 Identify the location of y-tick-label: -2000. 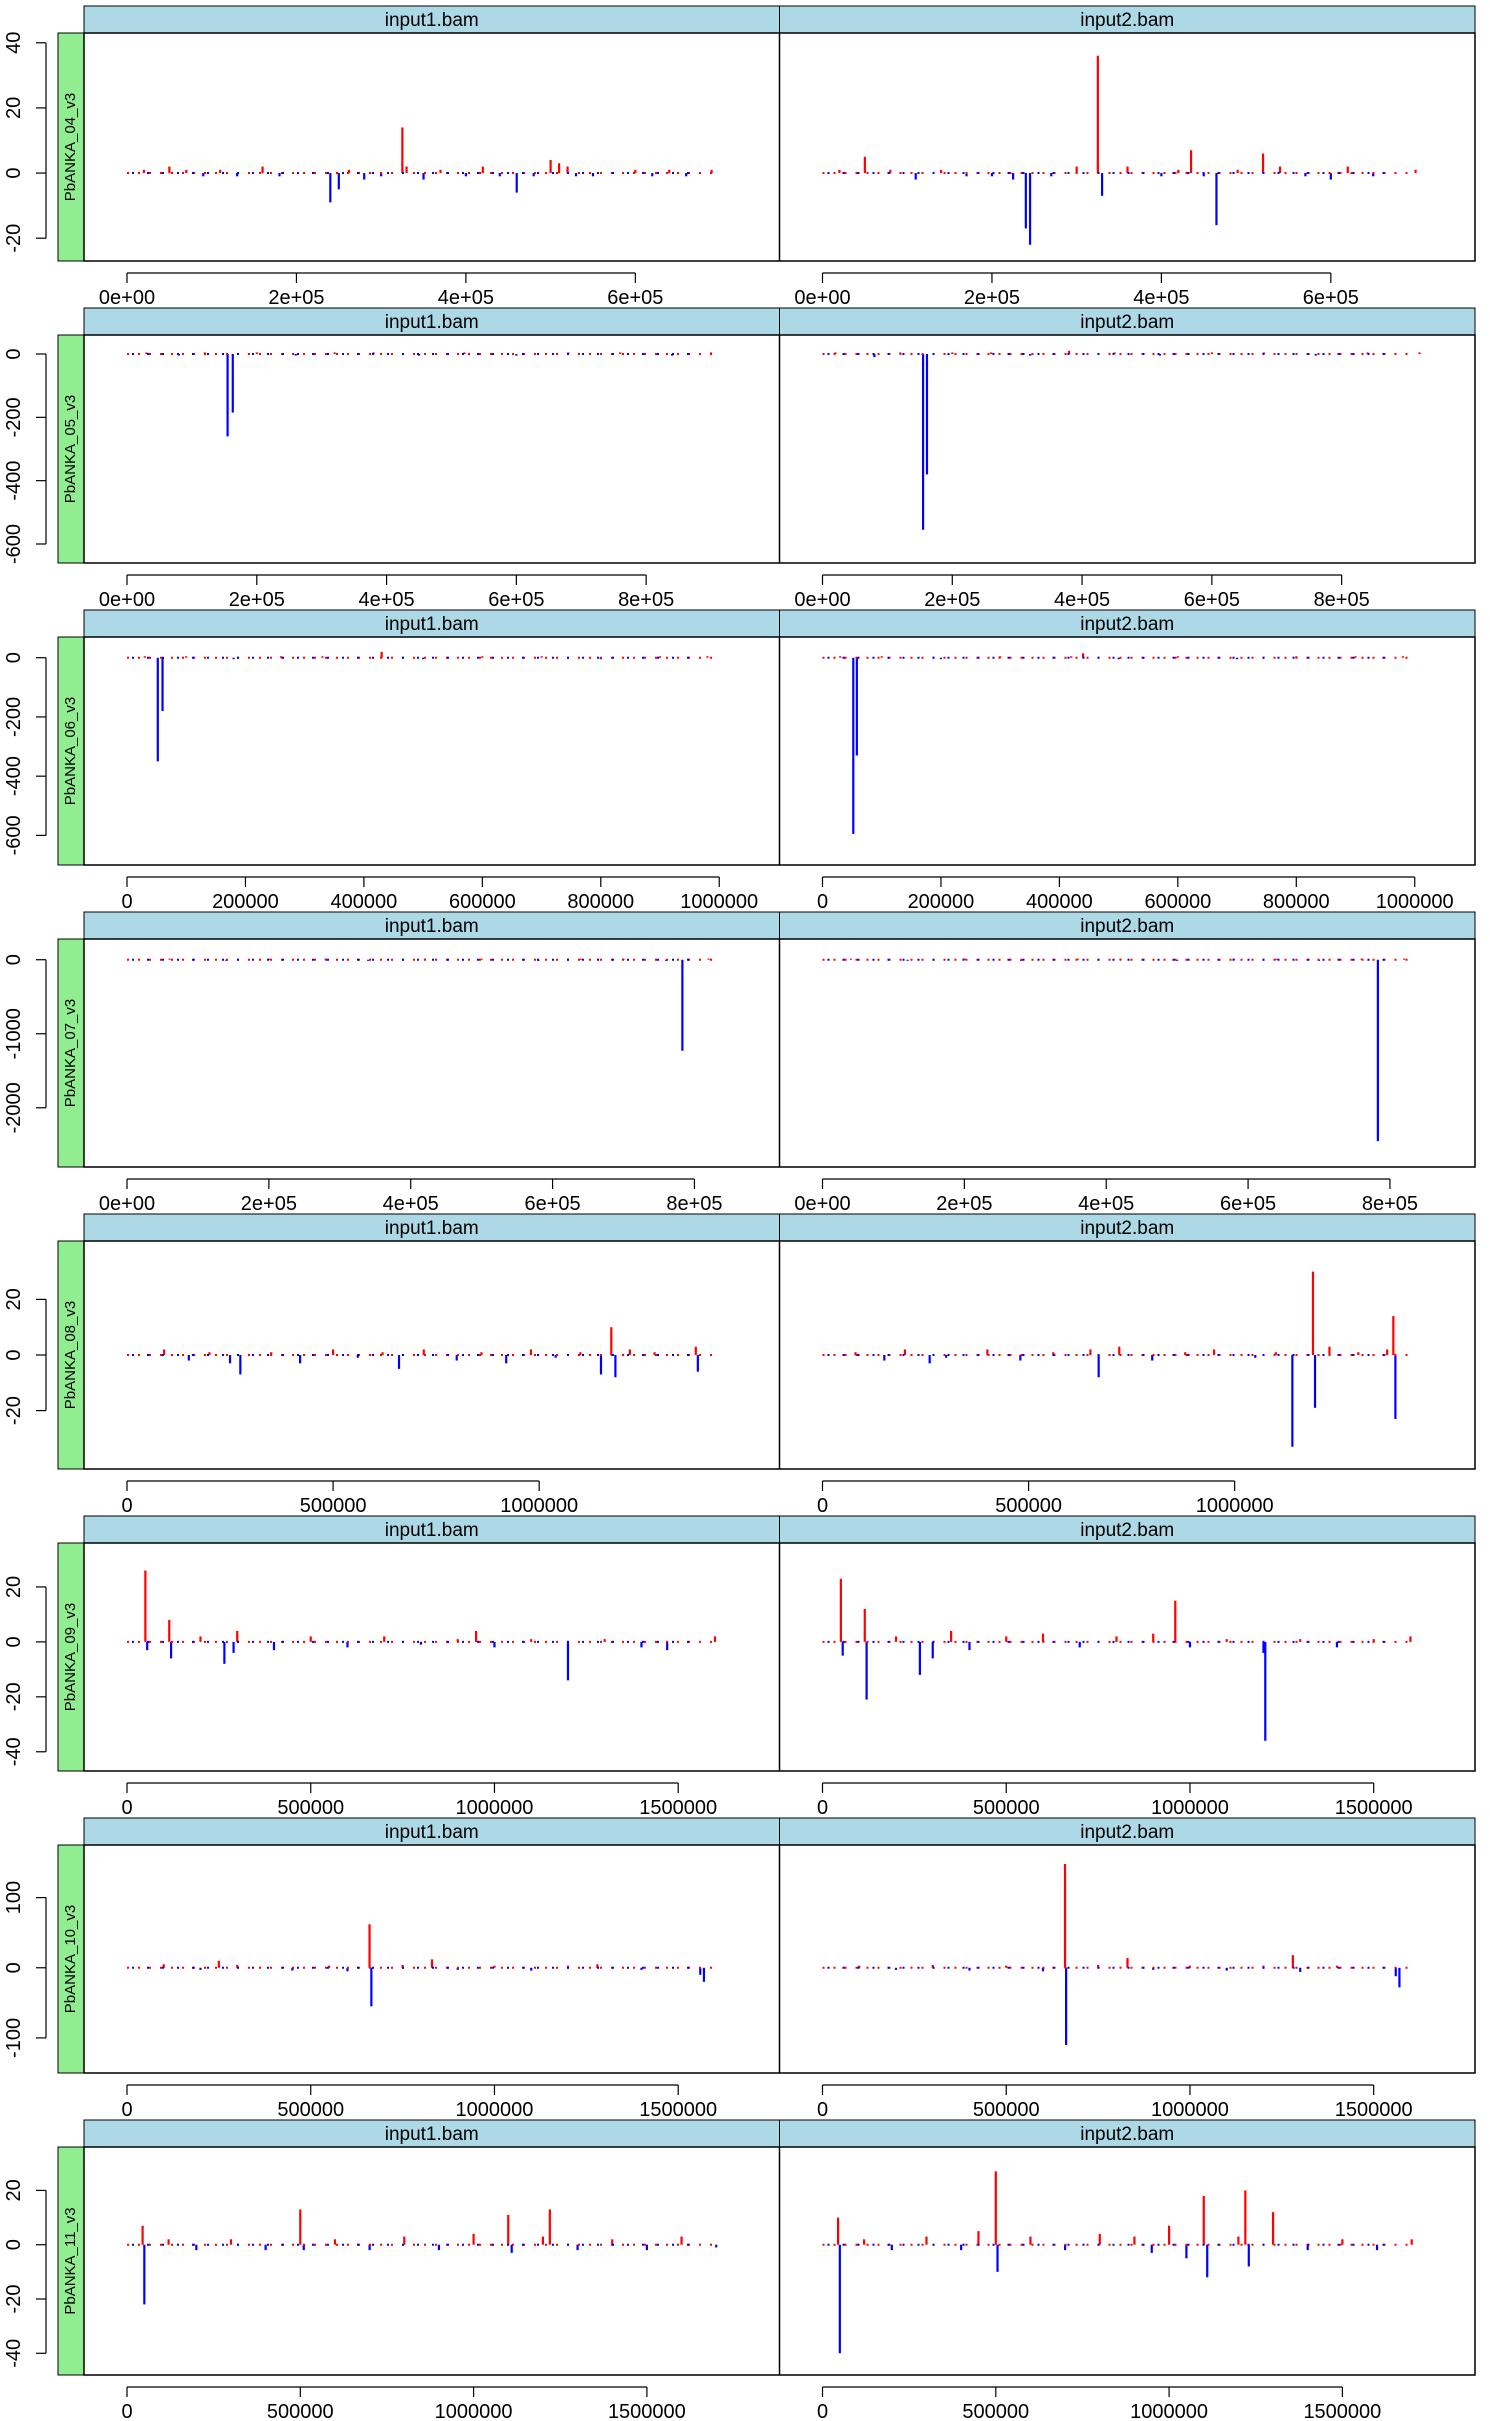
(14, 1107).